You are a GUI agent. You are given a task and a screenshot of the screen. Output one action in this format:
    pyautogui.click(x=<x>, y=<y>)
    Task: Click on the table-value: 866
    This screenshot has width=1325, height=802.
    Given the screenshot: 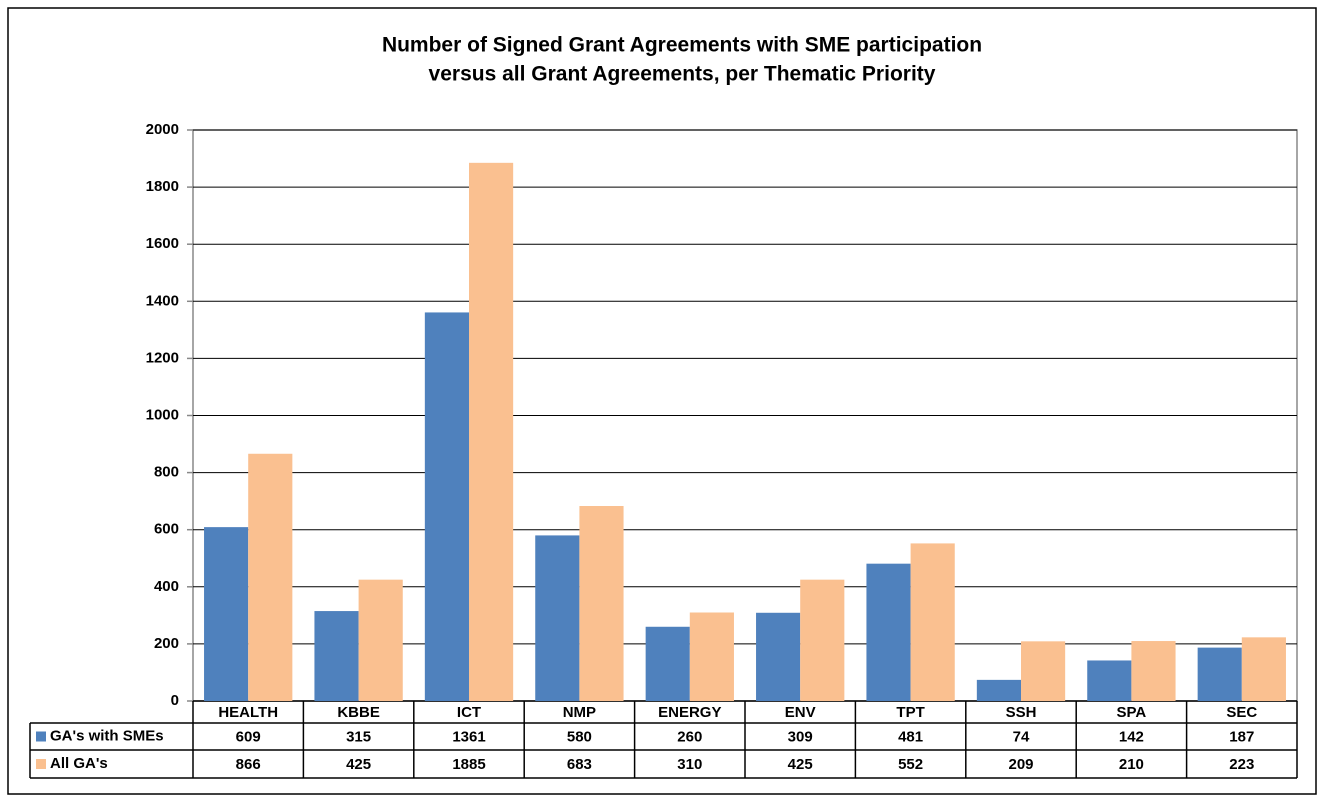 What is the action you would take?
    pyautogui.click(x=248, y=764)
    